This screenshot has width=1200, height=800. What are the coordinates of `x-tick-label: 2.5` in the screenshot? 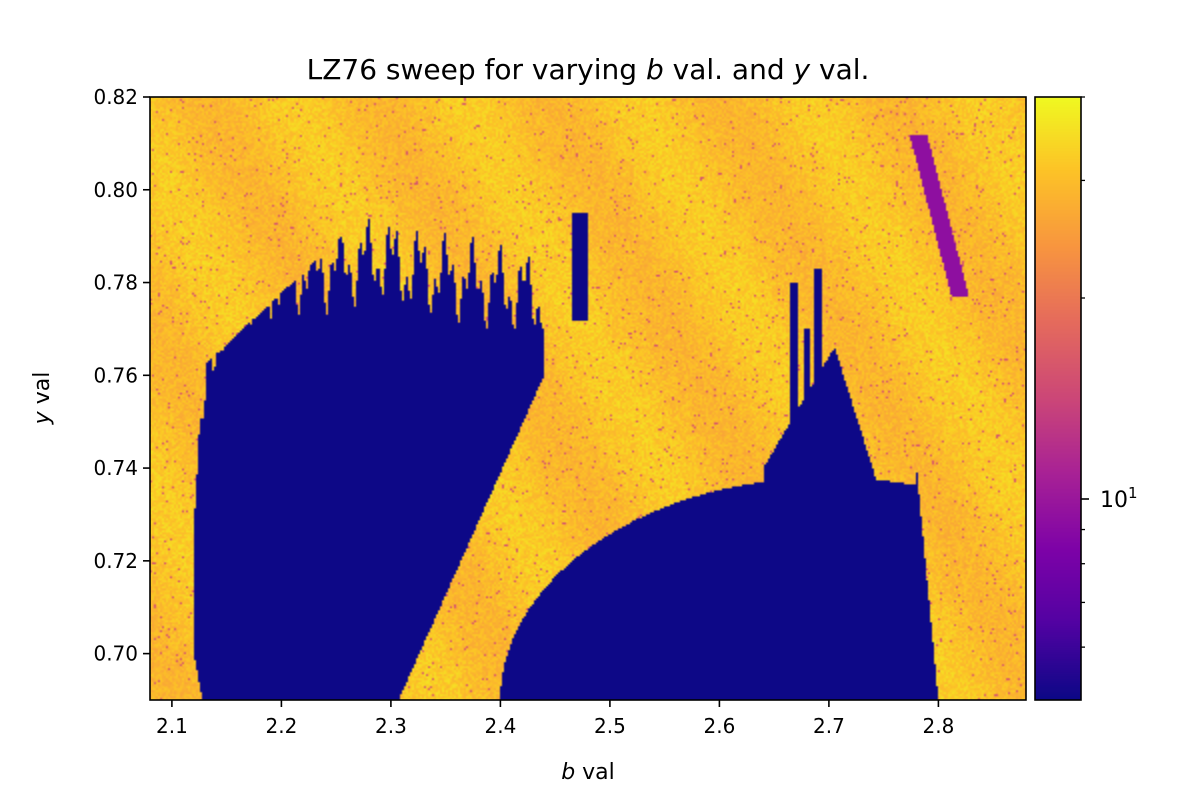 It's located at (610, 726).